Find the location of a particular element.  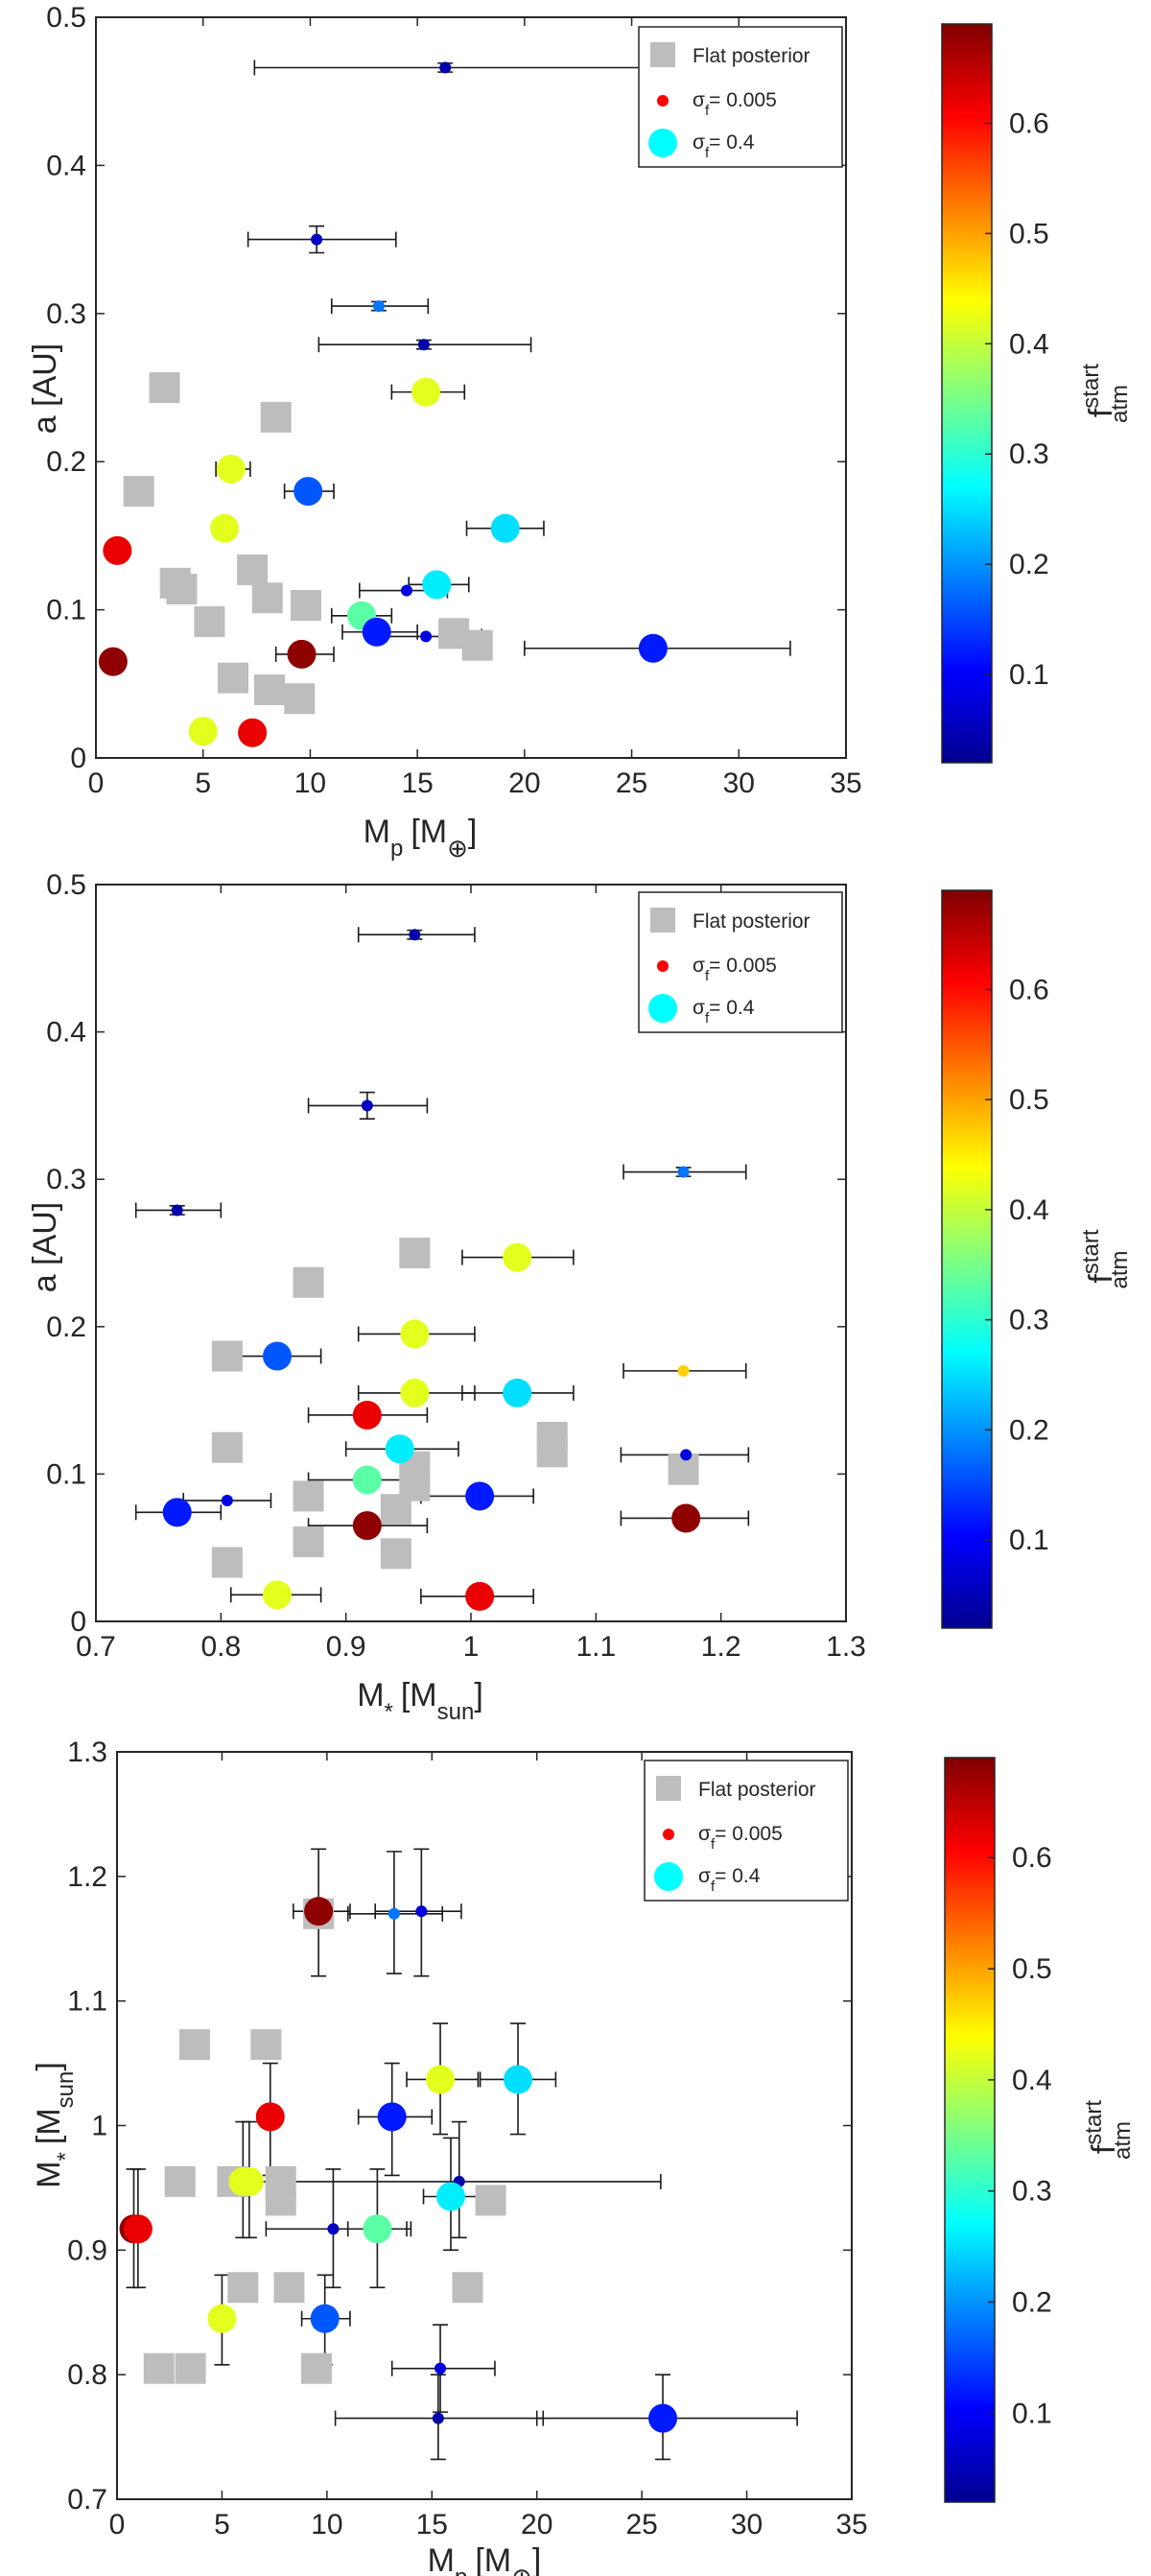

x-axis-label: M* [Msun] is located at coordinates (420, 1701).